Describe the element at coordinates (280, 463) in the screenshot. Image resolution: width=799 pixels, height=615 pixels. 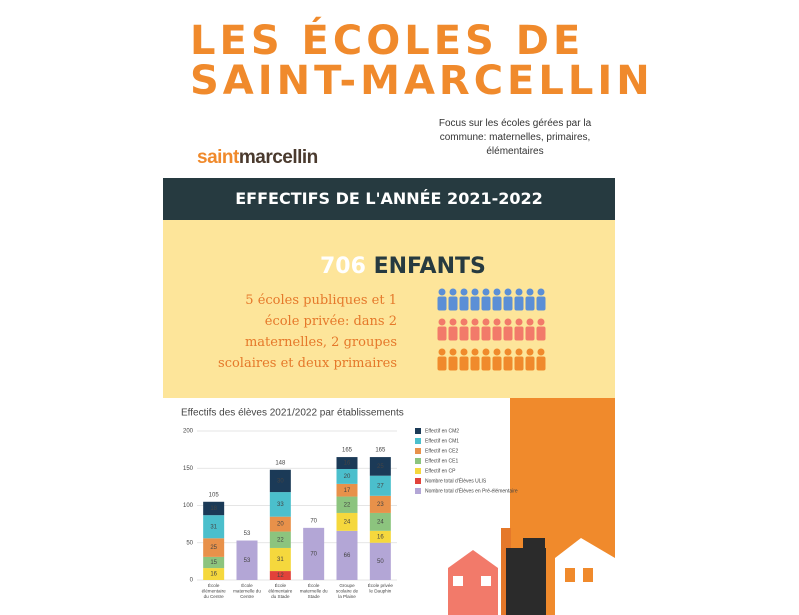
I see `total-label: 148` at that location.